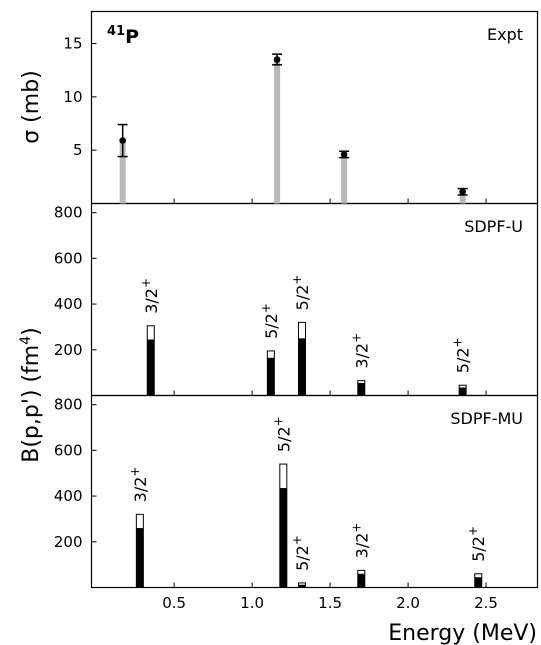 The width and height of the screenshot is (541, 645). I want to click on x-tick-label: 1.0, so click(252, 603).